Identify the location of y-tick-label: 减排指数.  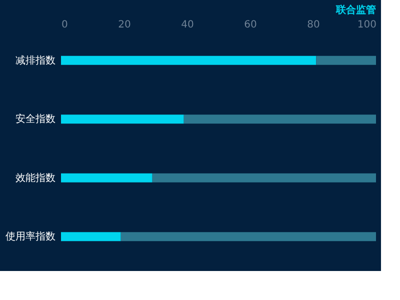
(36, 60).